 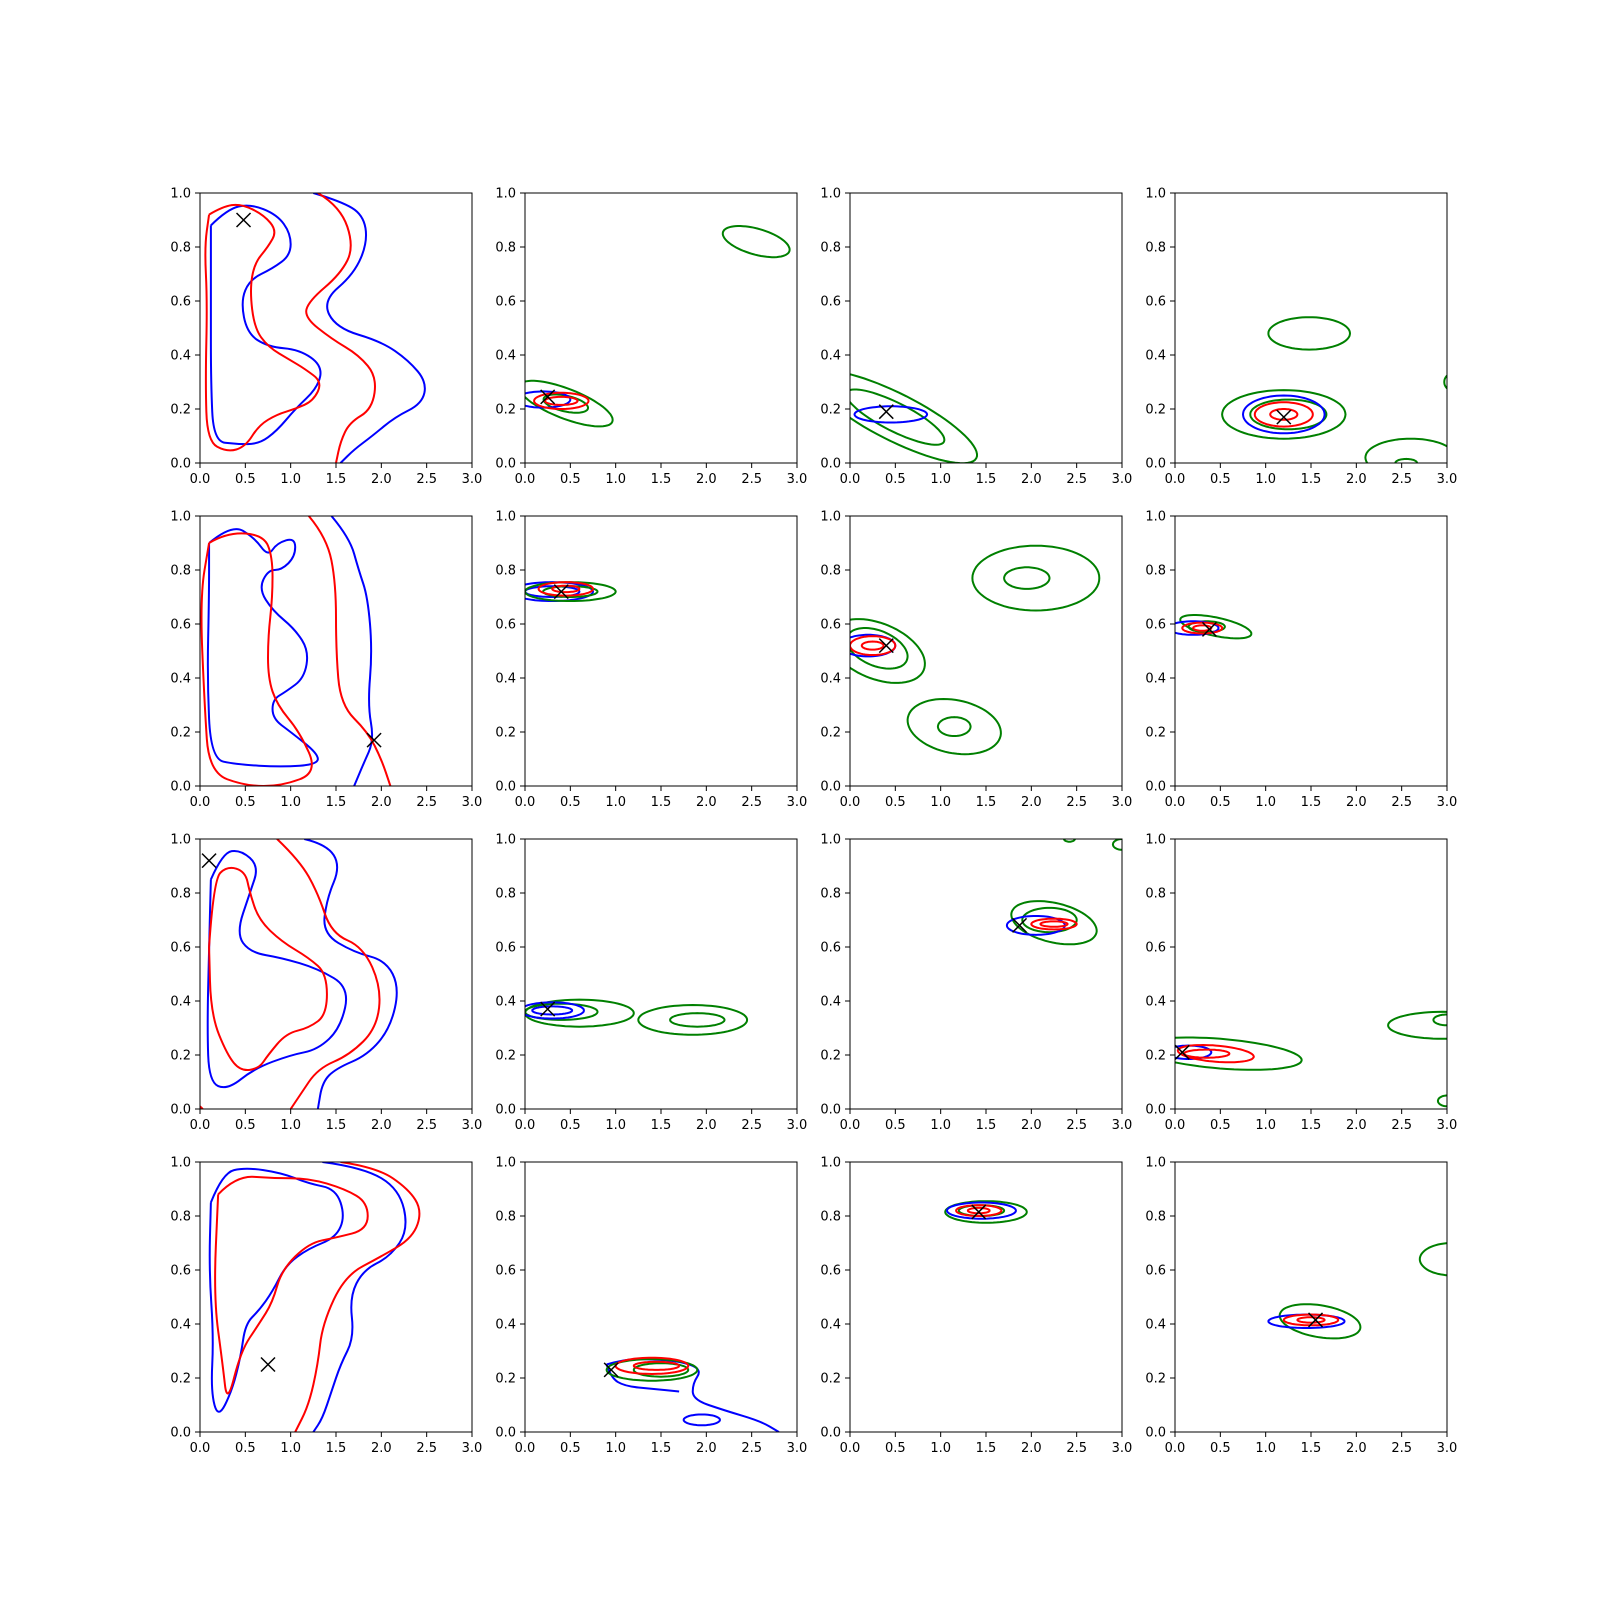 I want to click on subplot-3-1: 0.0 0.5 1.0 1.5 2.0 2.5 3.0 0.0 0.2 0.4 0.6 0.8 1.0, so click(x=651, y=1306).